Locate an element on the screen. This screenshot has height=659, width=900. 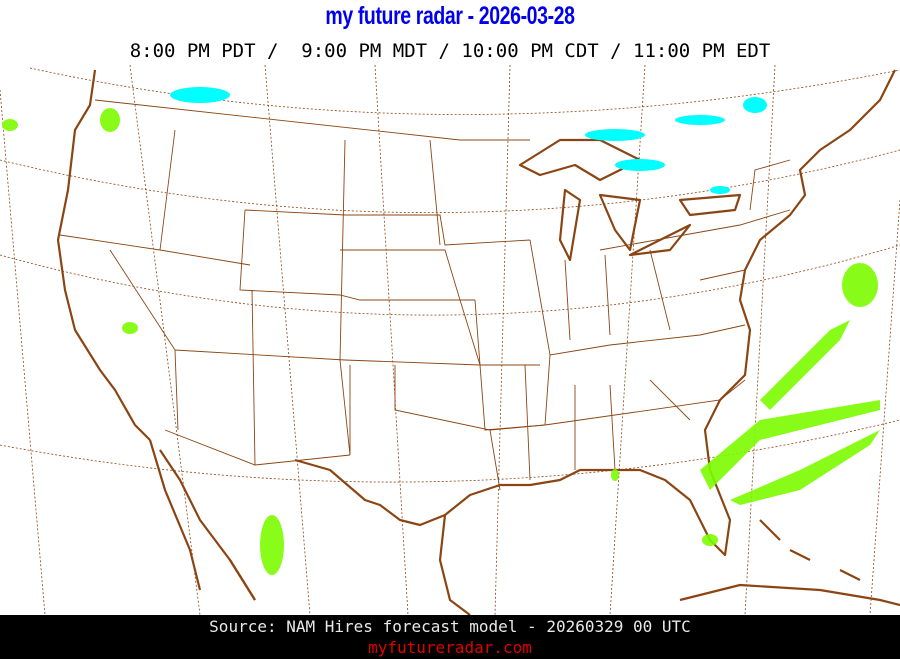
mexico-gulf is located at coordinates (454, 564).